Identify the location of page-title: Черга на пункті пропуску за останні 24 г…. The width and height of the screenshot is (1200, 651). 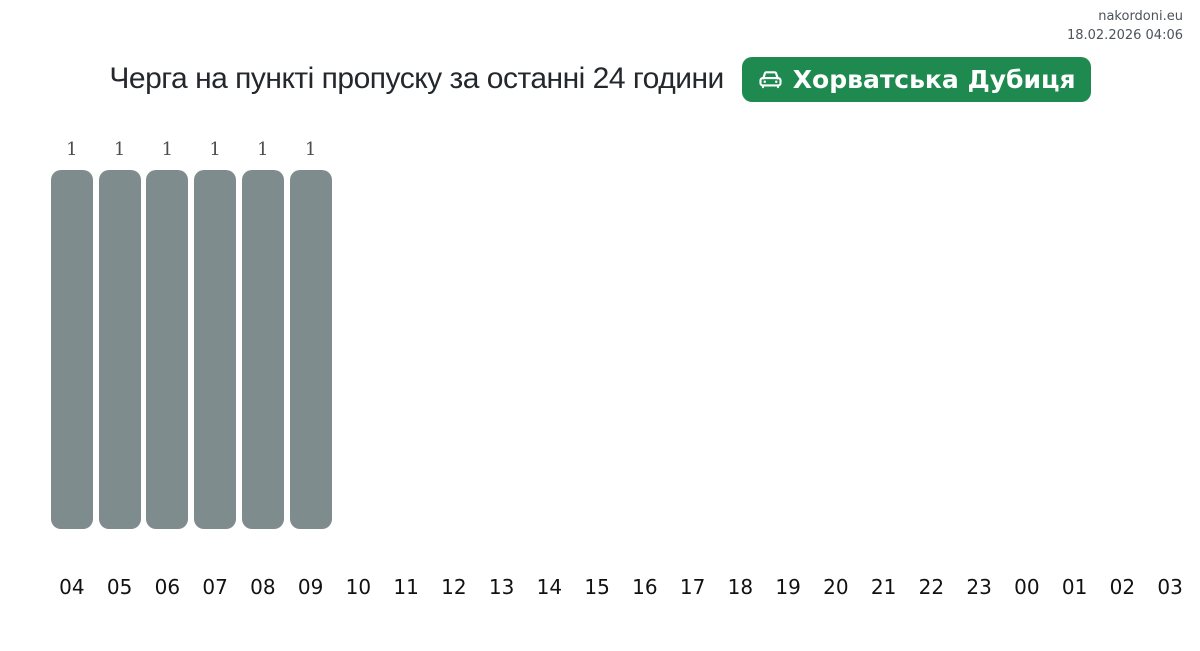
(416, 78).